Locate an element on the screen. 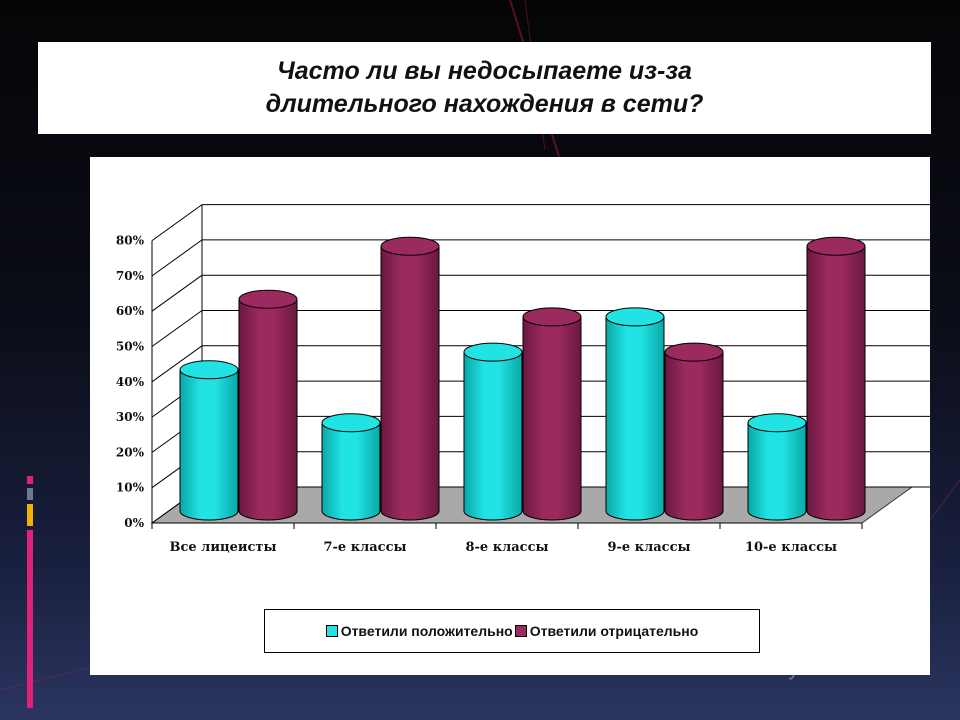  x-tick-label: 7-е классы is located at coordinates (364, 547).